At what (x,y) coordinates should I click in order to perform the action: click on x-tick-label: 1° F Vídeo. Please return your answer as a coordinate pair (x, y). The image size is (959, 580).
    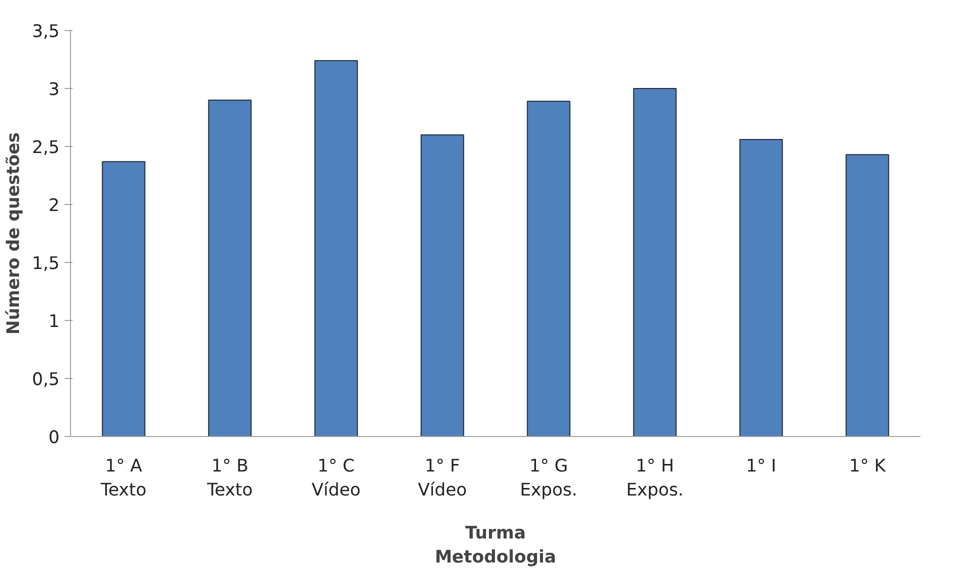
    Looking at the image, I should click on (442, 478).